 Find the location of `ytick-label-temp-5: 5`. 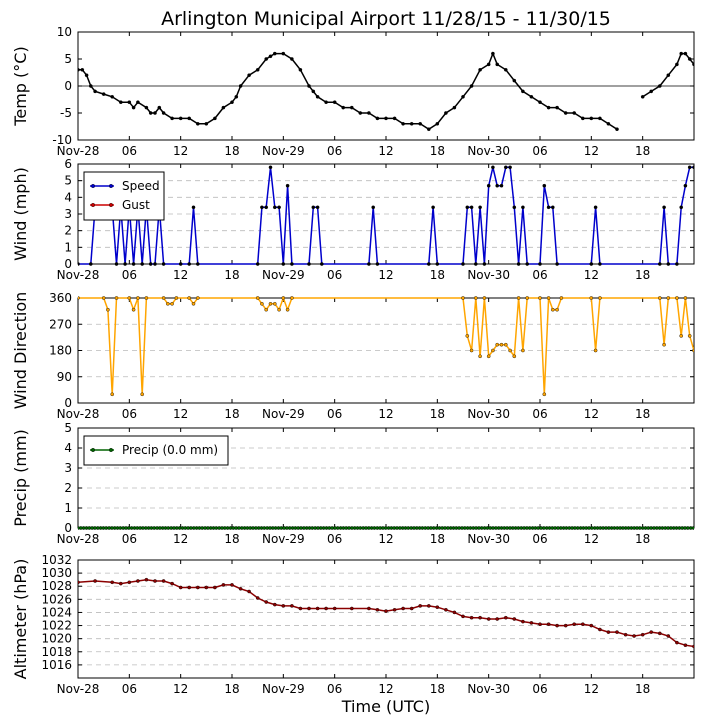

ytick-label-temp-5: 5 is located at coordinates (68, 59).